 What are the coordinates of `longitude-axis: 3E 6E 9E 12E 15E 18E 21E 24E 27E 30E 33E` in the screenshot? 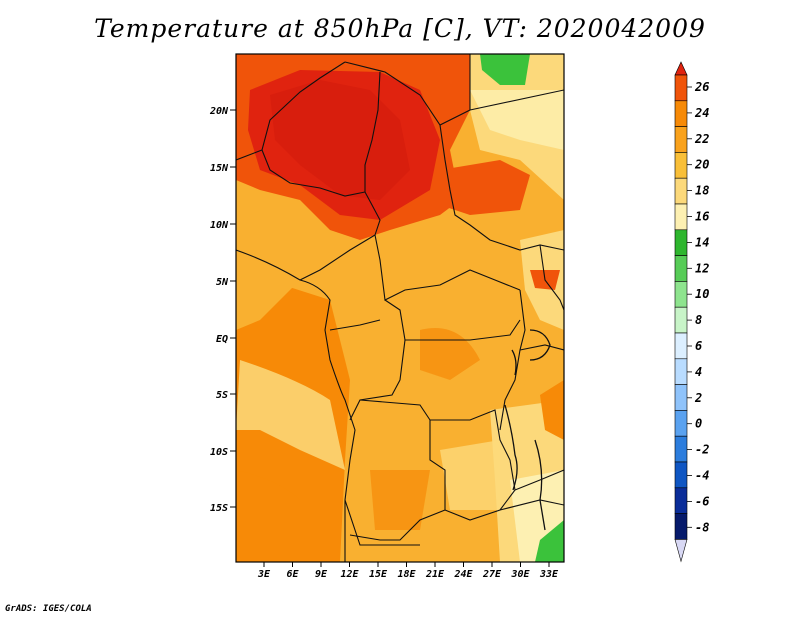 It's located at (408, 571).